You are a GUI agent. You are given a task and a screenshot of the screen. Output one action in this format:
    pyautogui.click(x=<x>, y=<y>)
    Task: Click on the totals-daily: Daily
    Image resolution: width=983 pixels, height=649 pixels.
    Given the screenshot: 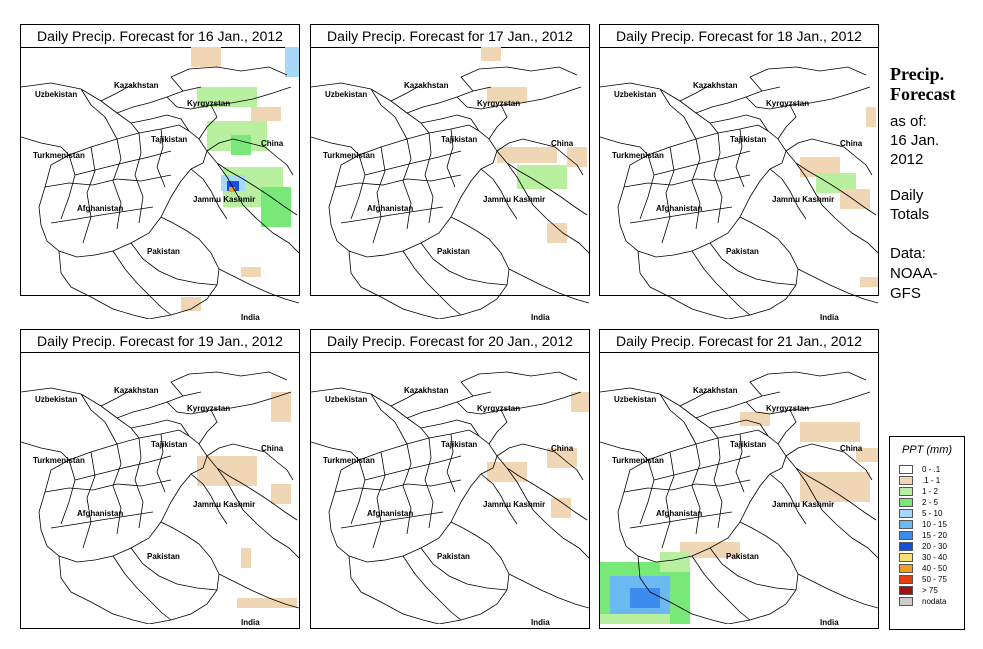 What is the action you would take?
    pyautogui.click(x=907, y=195)
    